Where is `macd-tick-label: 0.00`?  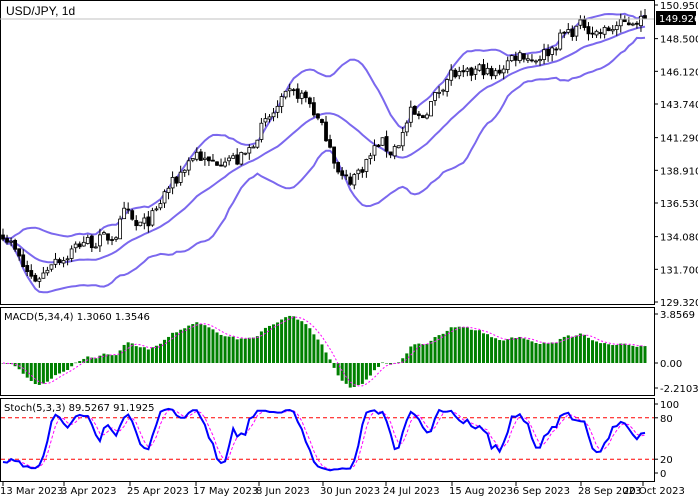
macd-tick-label: 0.00 is located at coordinates (671, 364).